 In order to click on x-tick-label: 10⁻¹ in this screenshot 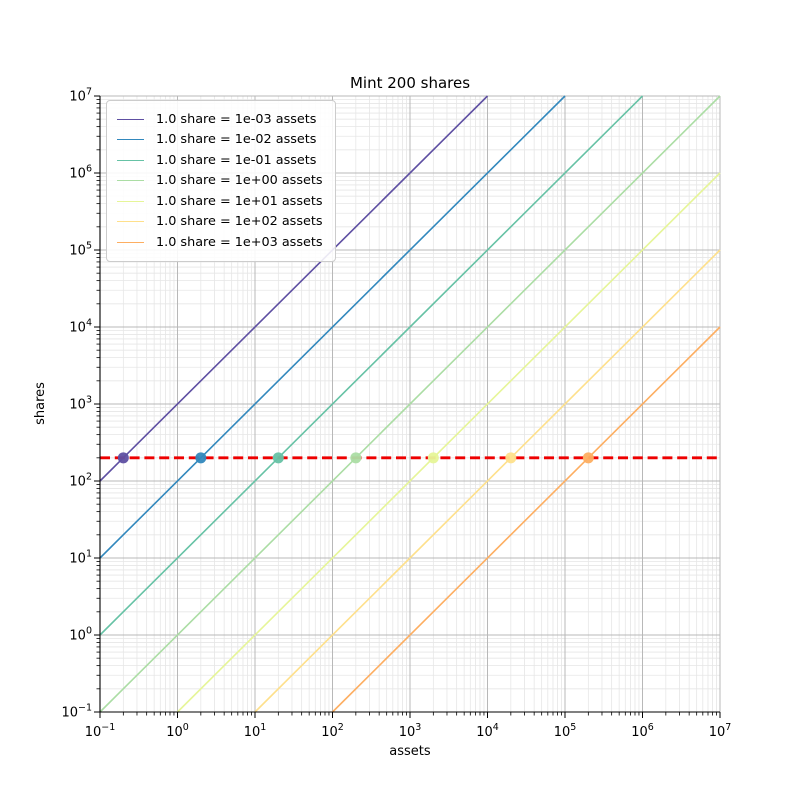, I will do `click(100, 731)`.